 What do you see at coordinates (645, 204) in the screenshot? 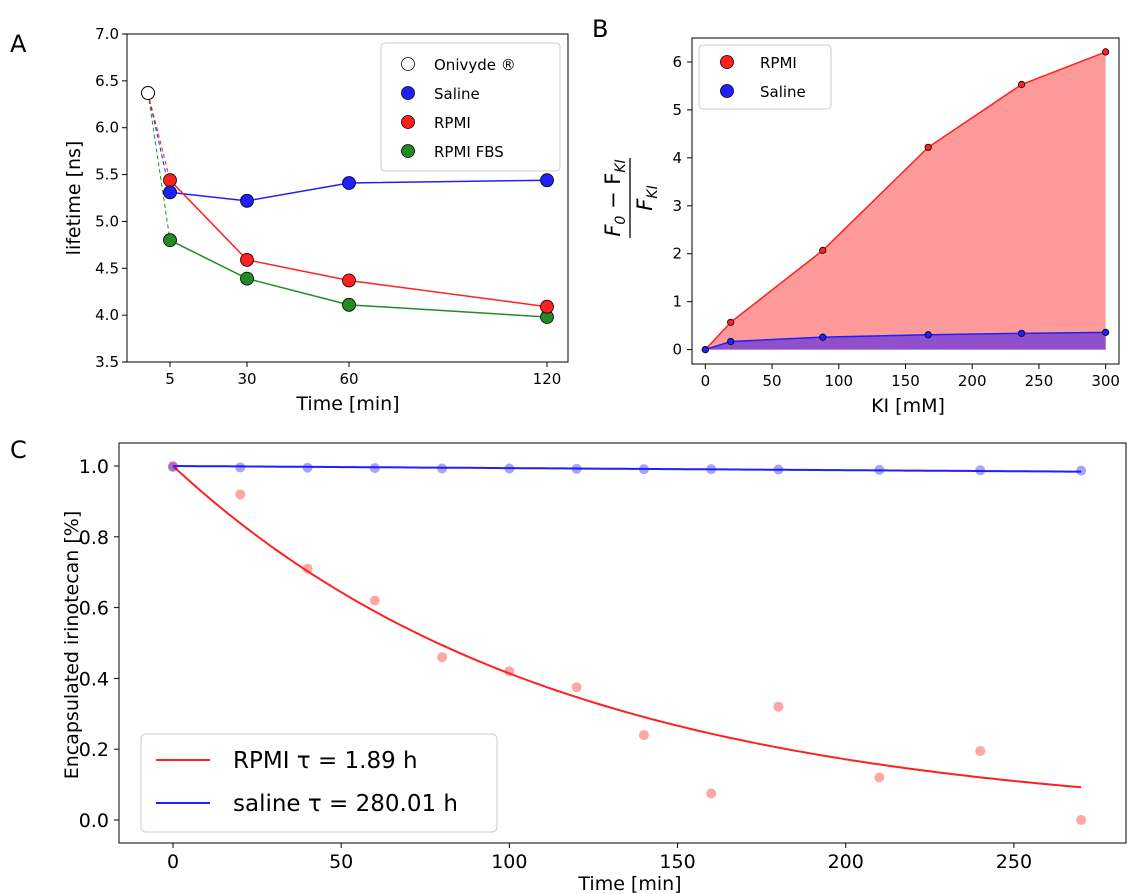
I see `ylabel-den: F` at bounding box center [645, 204].